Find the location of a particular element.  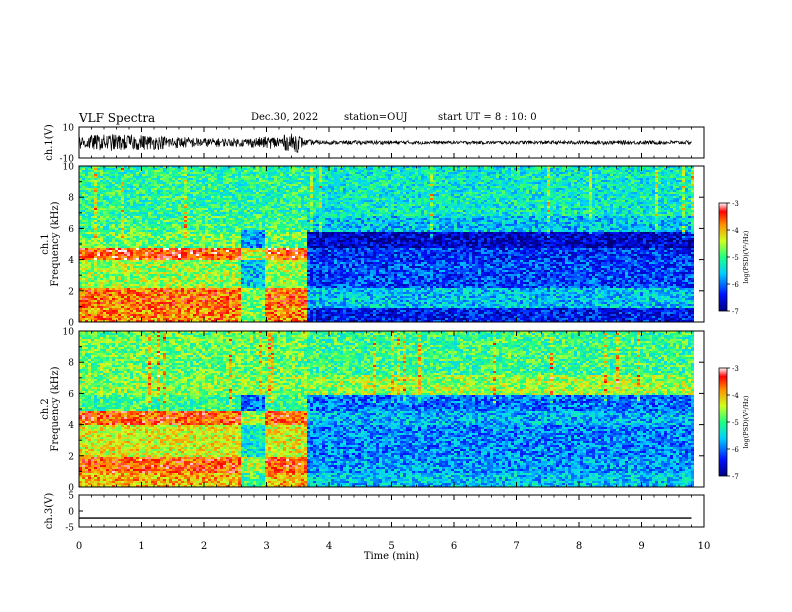

time-tick-label: 2 is located at coordinates (204, 546).